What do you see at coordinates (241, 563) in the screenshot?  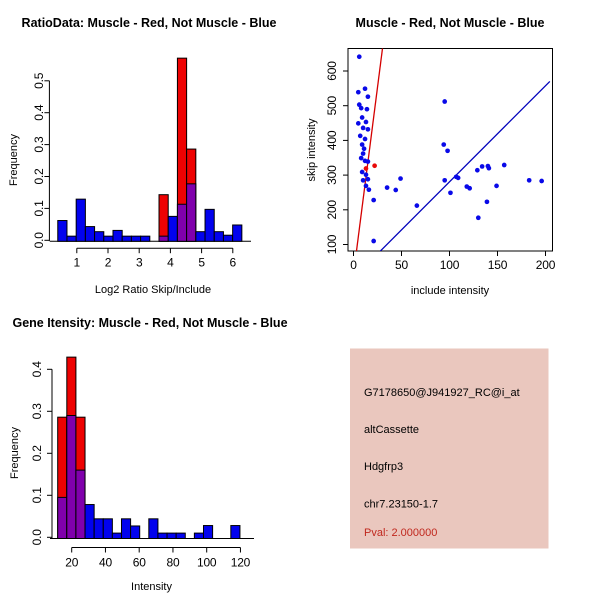 I see `x-tick-label: 120` at bounding box center [241, 563].